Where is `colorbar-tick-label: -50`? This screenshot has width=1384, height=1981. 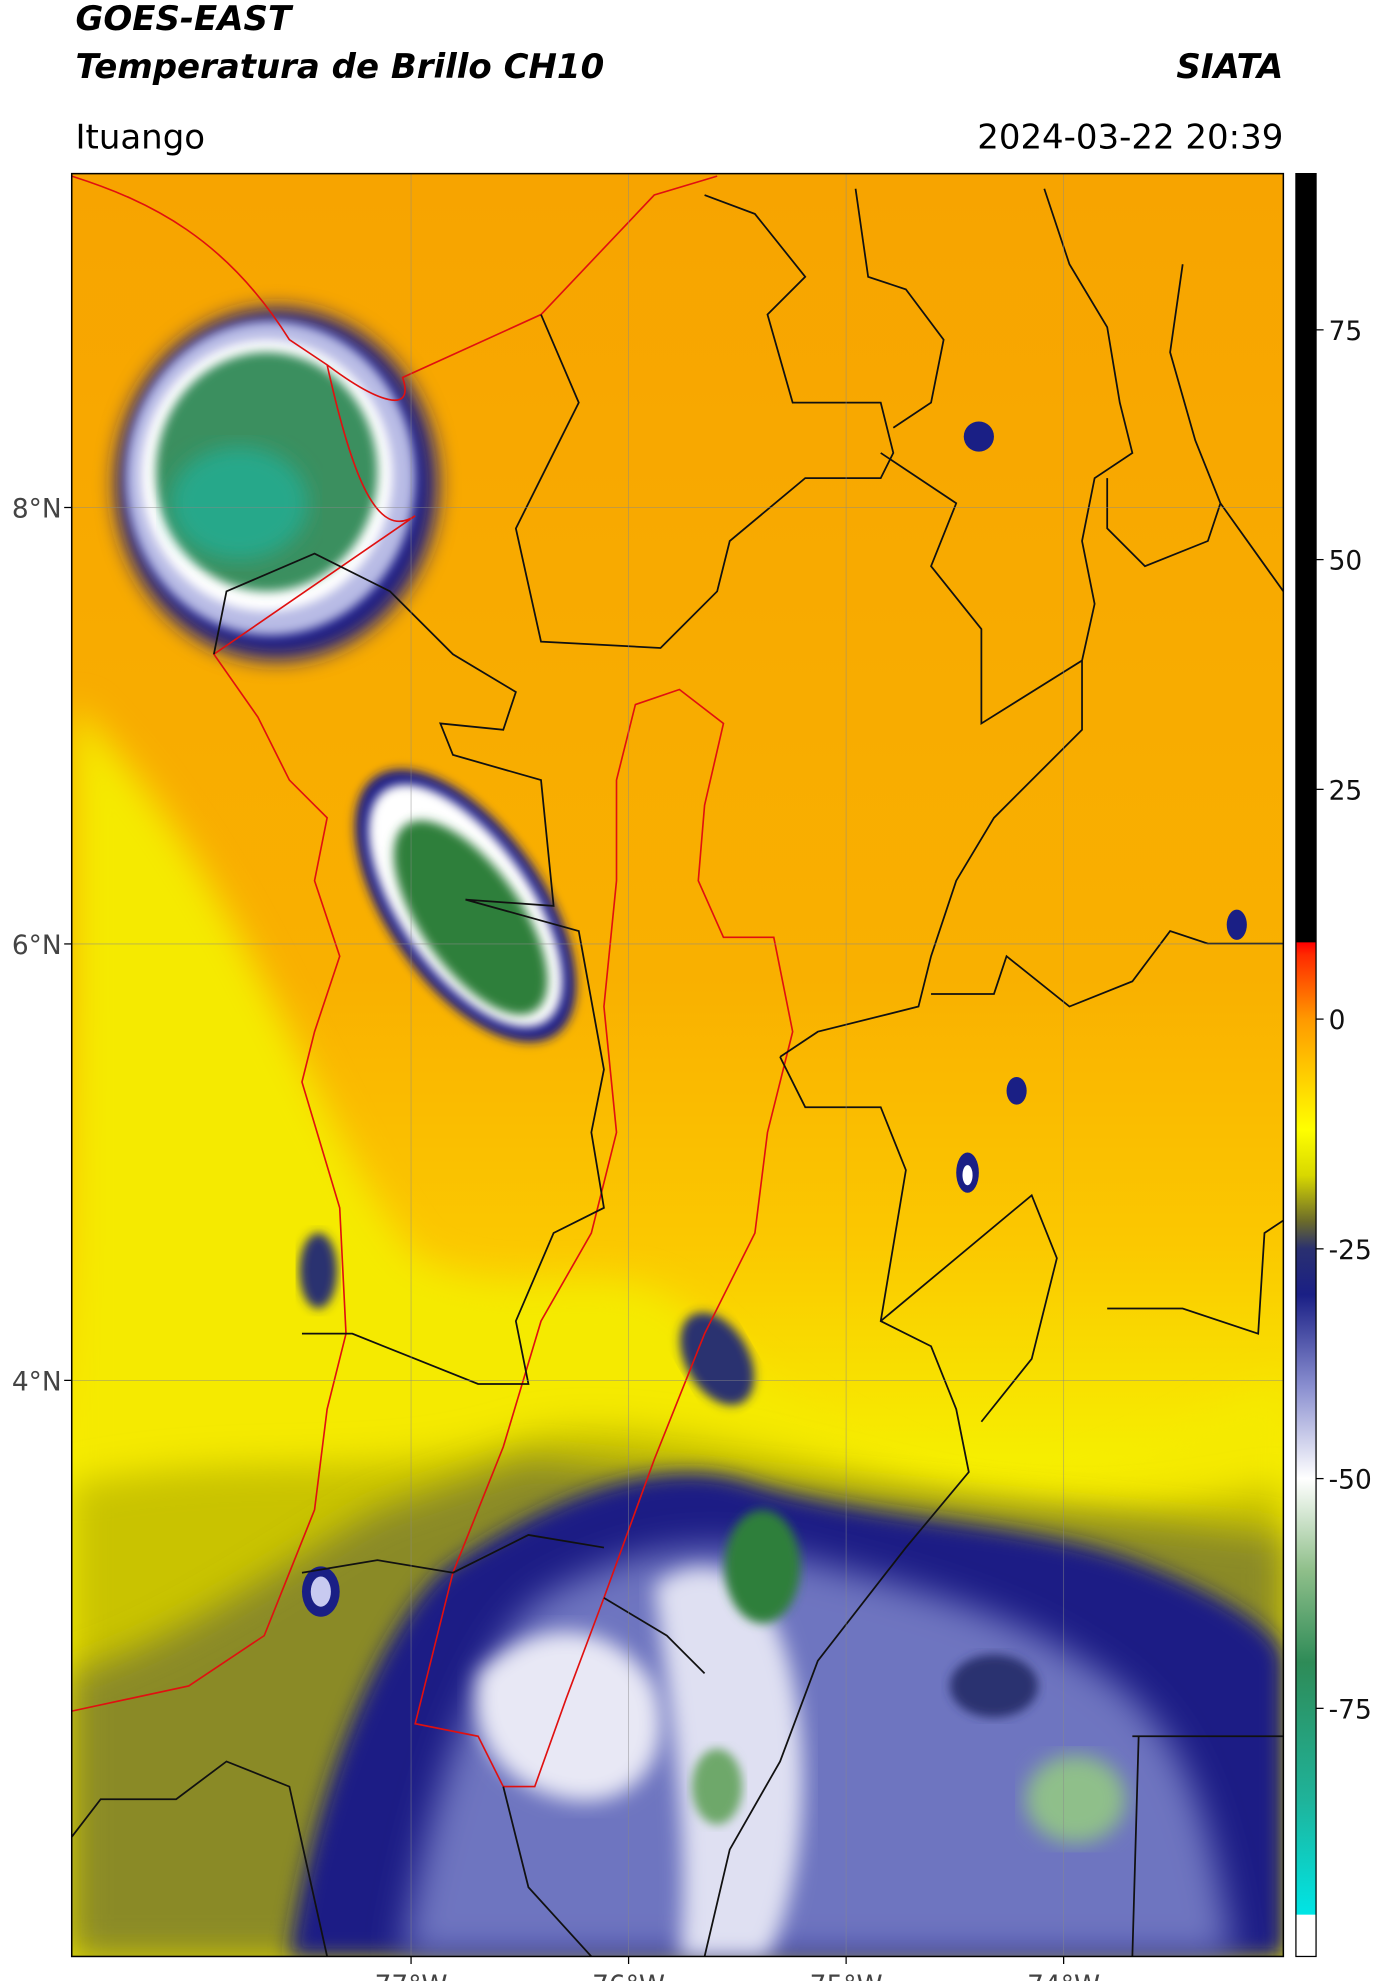
colorbar-tick-label: -50 is located at coordinates (1350, 1480).